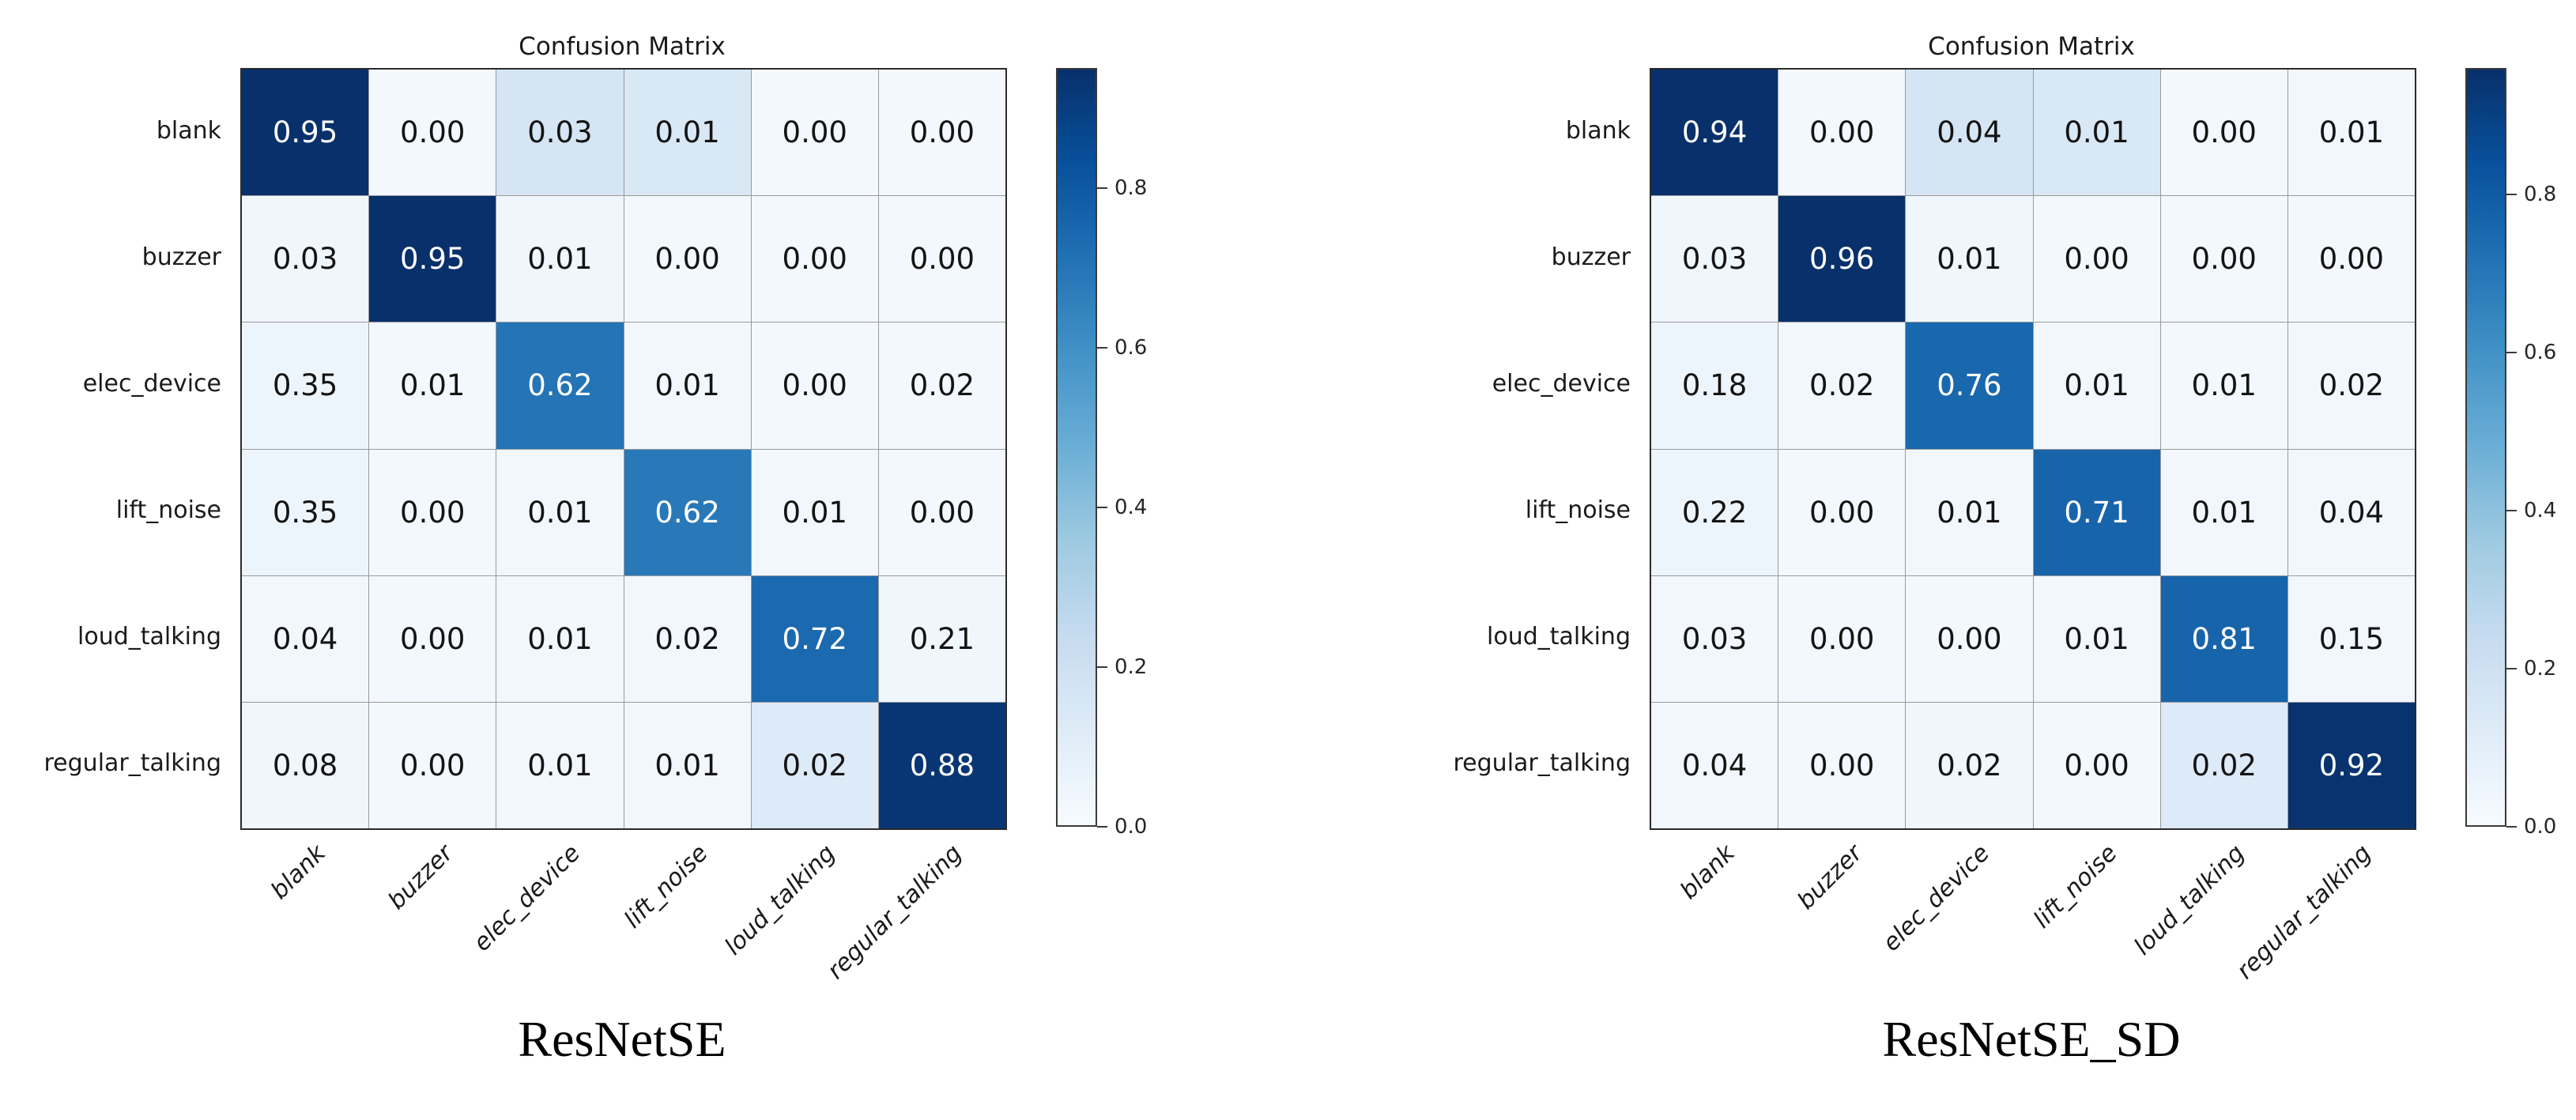  What do you see at coordinates (560, 765) in the screenshot?
I see `matrix-cell-regular_talking-elec_device: 0.01` at bounding box center [560, 765].